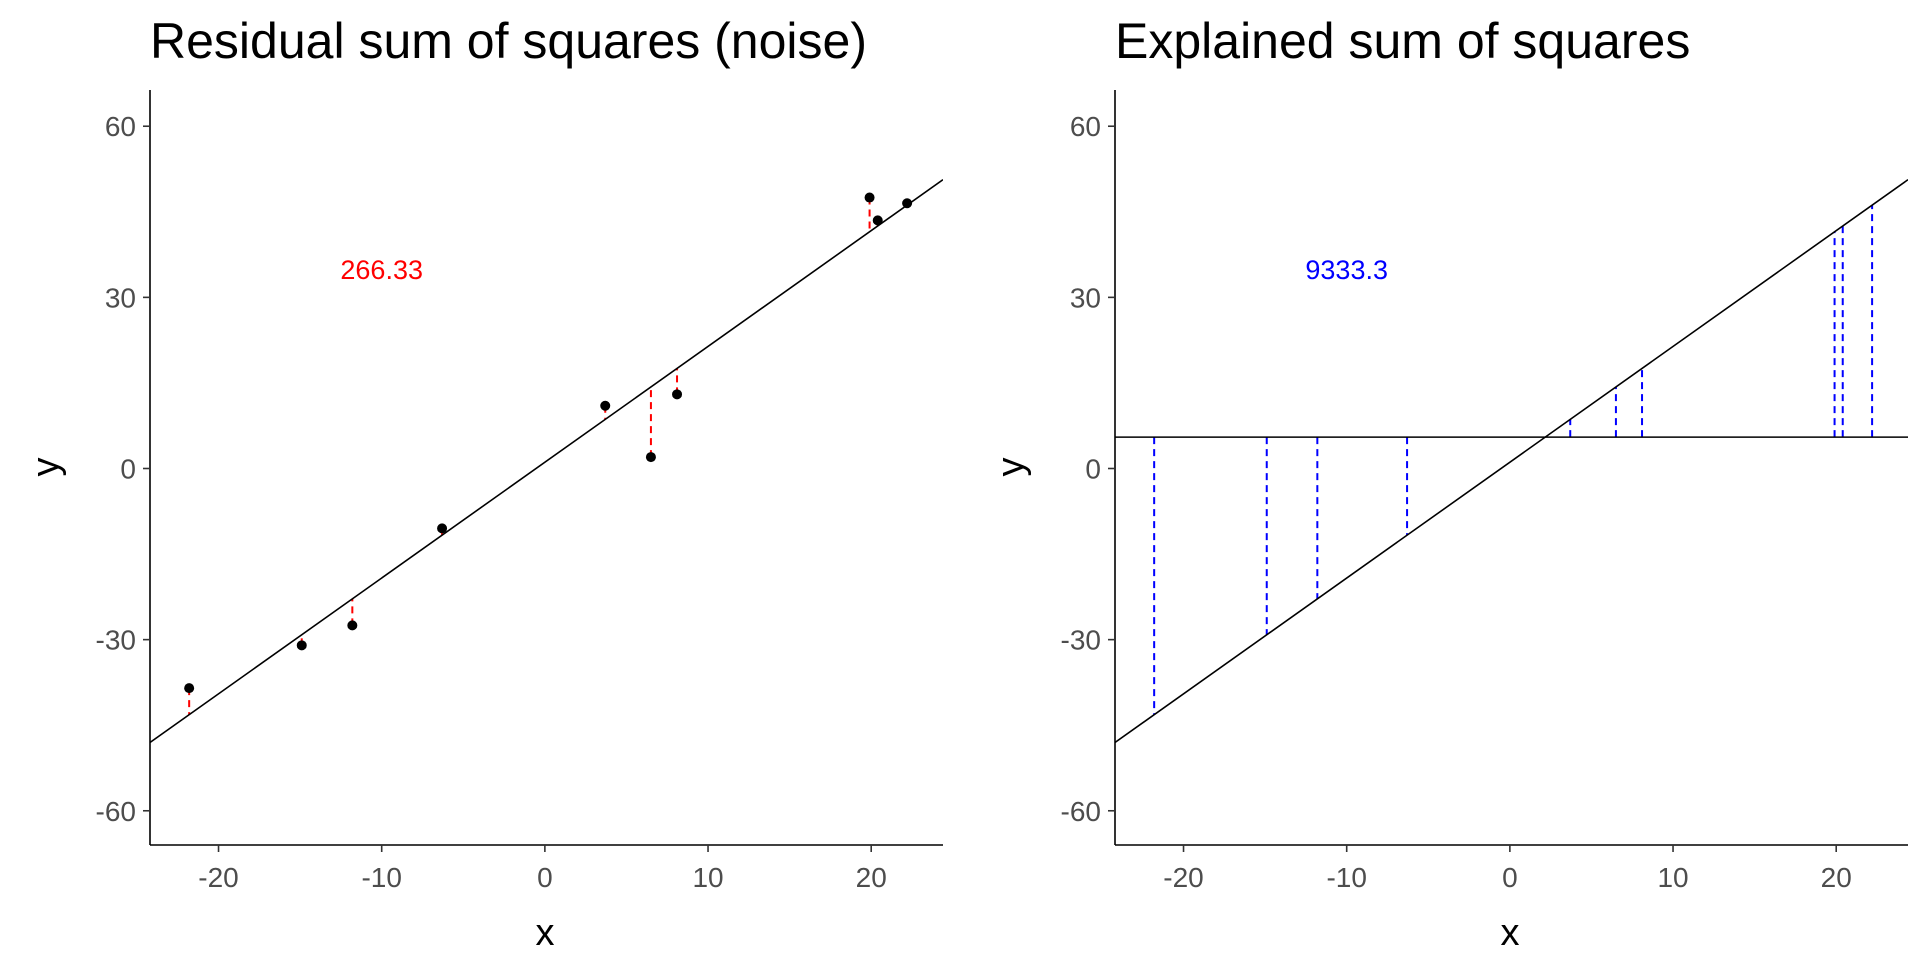 The width and height of the screenshot is (1920, 960). What do you see at coordinates (1346, 270) in the screenshot?
I see `sum-annotation: 9333.3` at bounding box center [1346, 270].